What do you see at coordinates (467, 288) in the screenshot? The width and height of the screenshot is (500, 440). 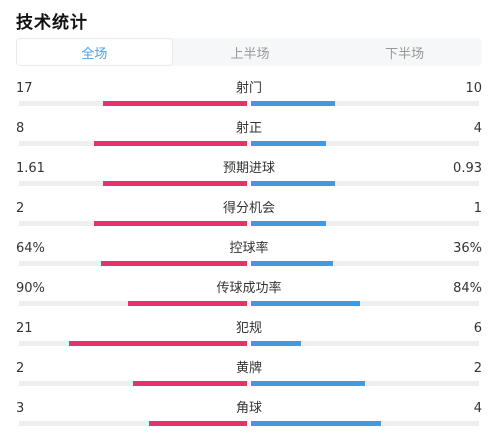 I see `away-value: 84%` at bounding box center [467, 288].